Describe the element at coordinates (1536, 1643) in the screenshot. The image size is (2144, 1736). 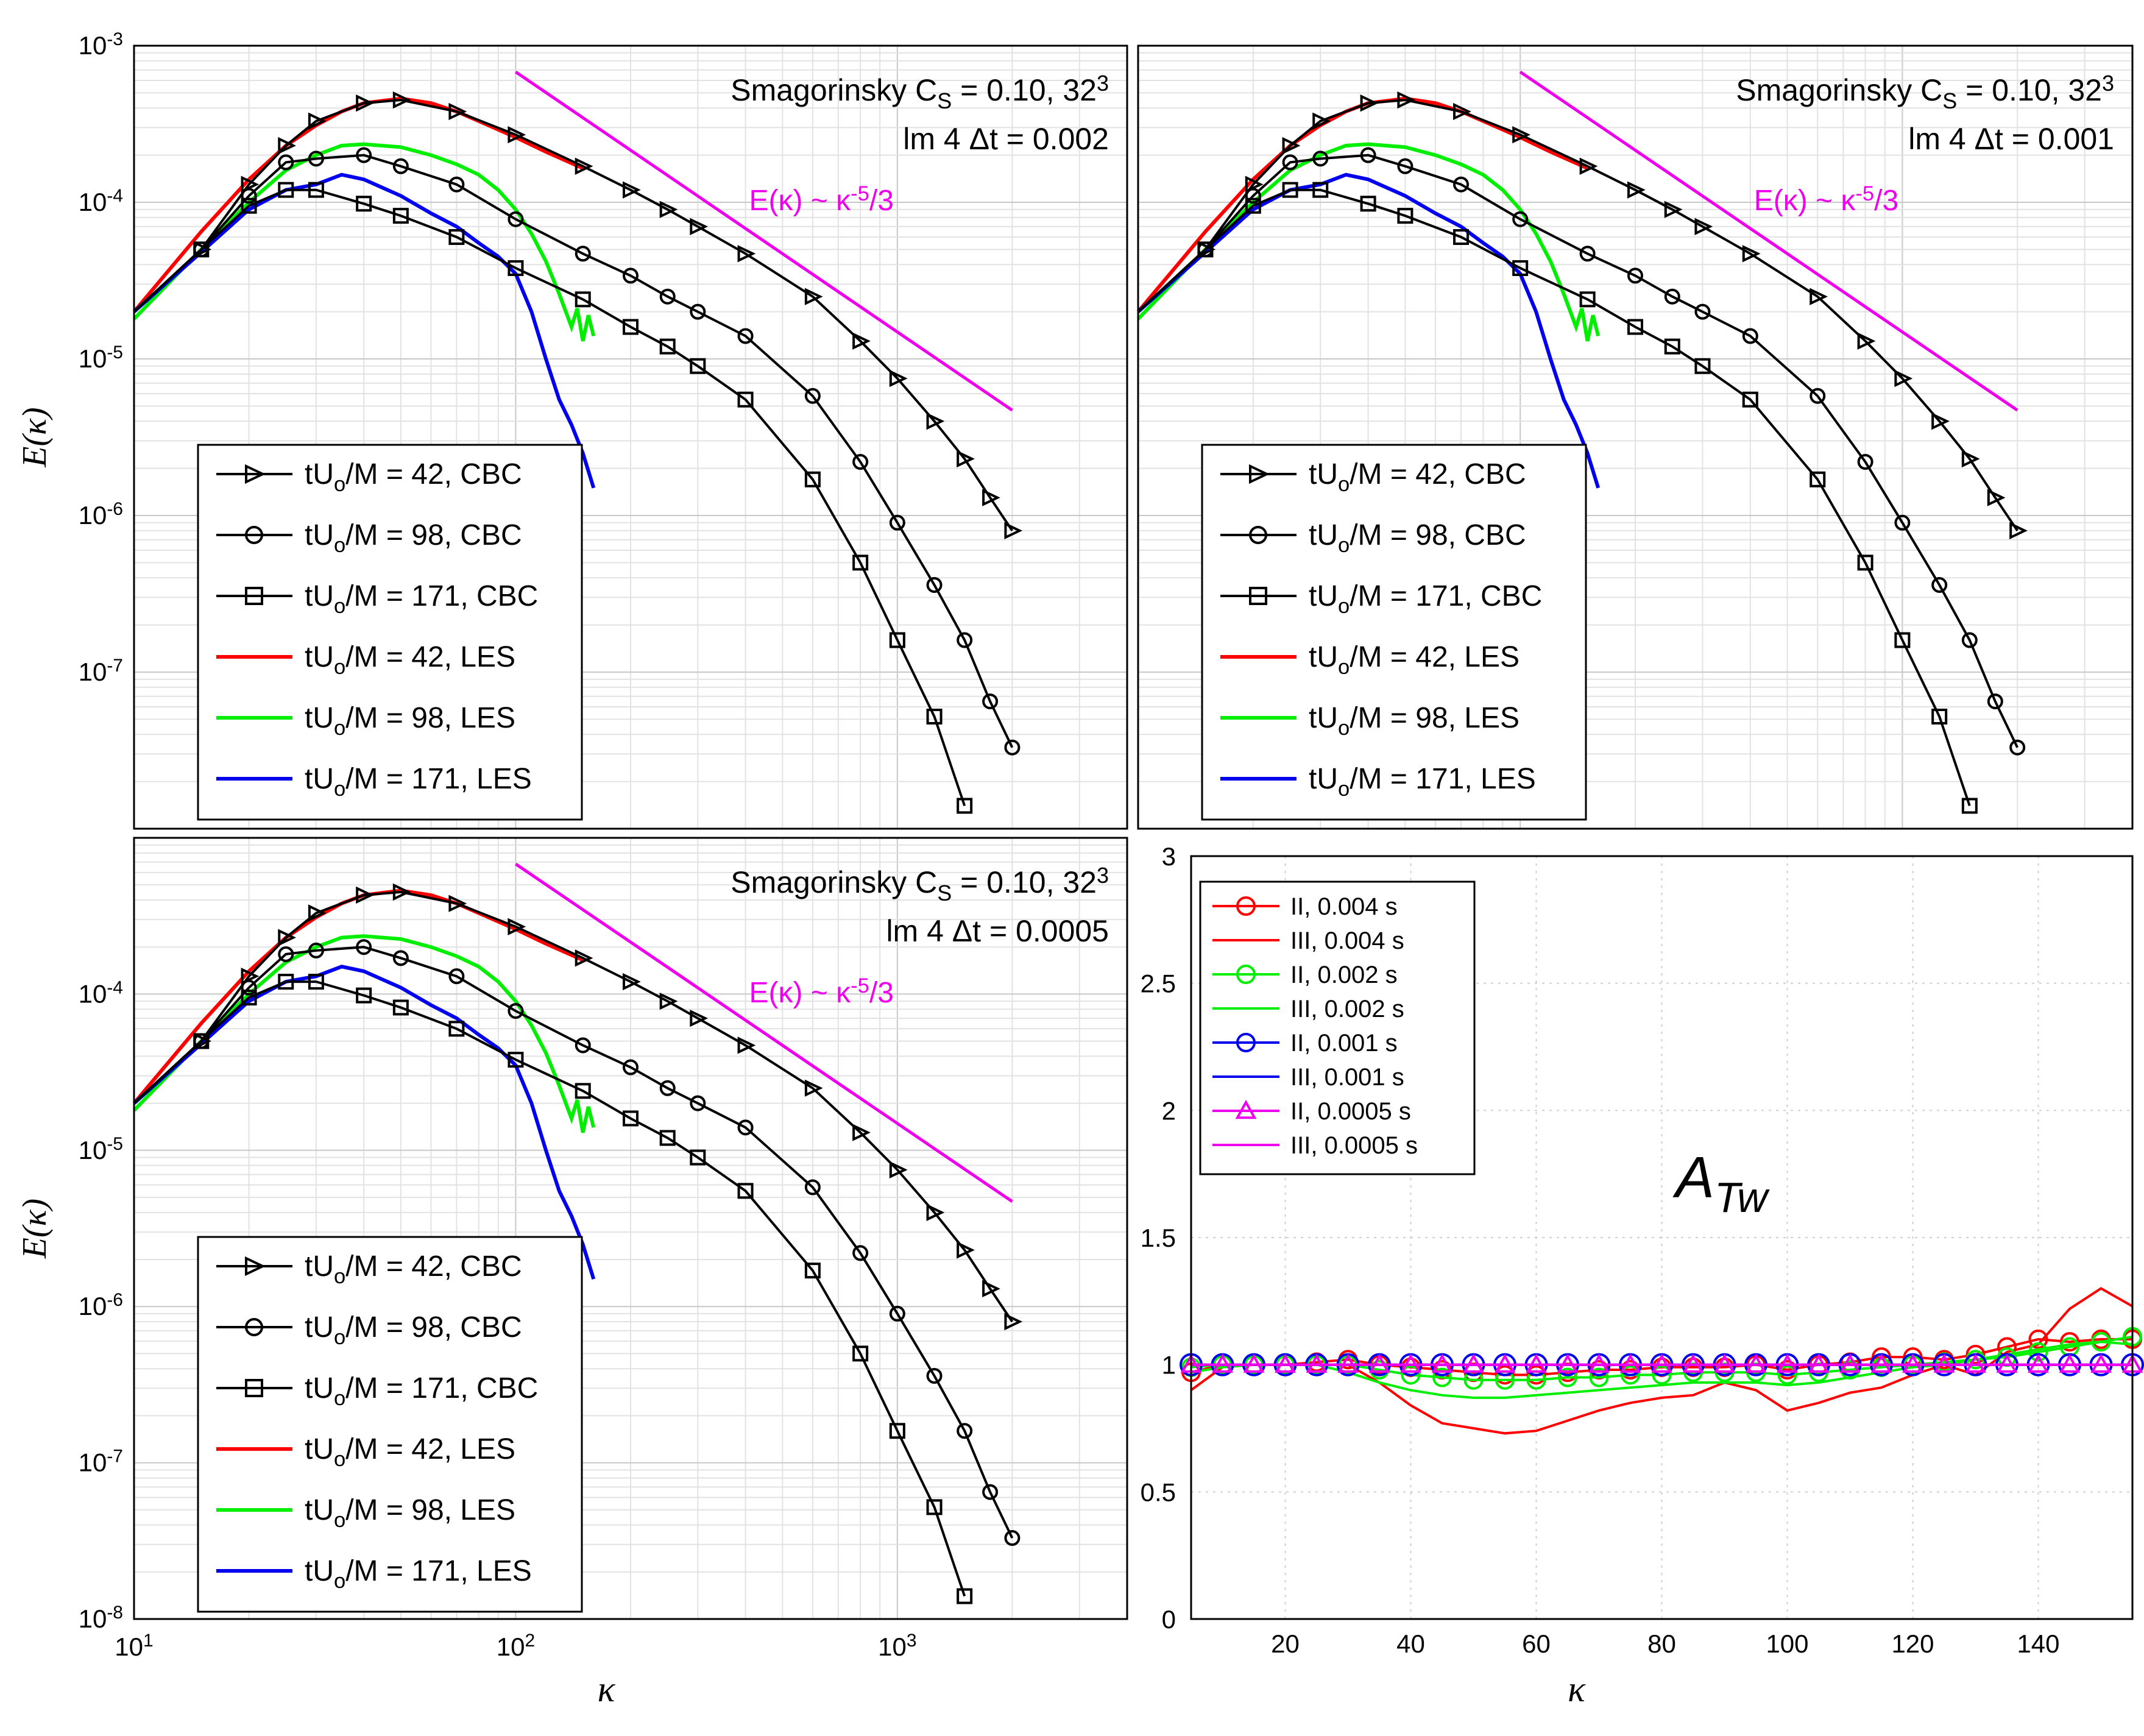
I see `x-tick-label: 60` at that location.